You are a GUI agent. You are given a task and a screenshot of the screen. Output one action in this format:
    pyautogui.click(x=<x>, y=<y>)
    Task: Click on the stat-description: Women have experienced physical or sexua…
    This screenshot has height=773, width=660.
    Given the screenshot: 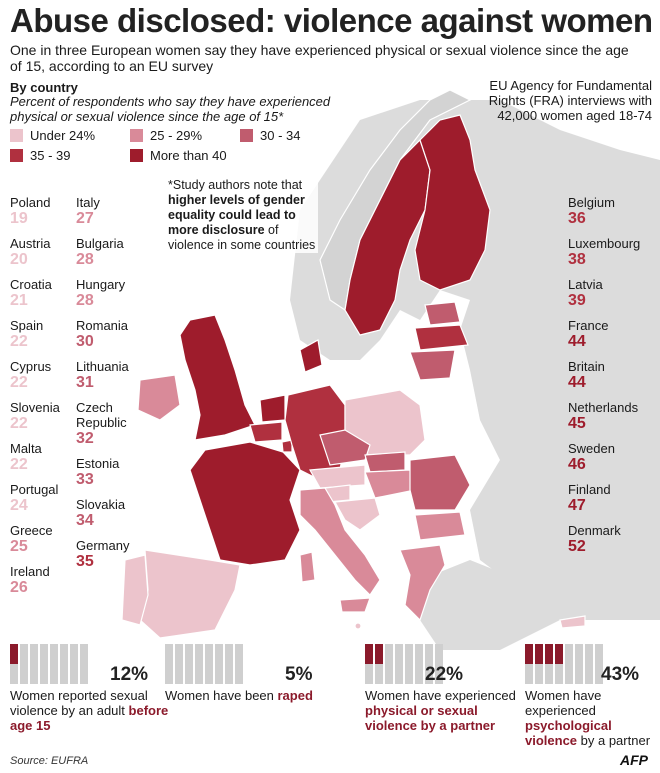 What is the action you would take?
    pyautogui.click(x=440, y=710)
    